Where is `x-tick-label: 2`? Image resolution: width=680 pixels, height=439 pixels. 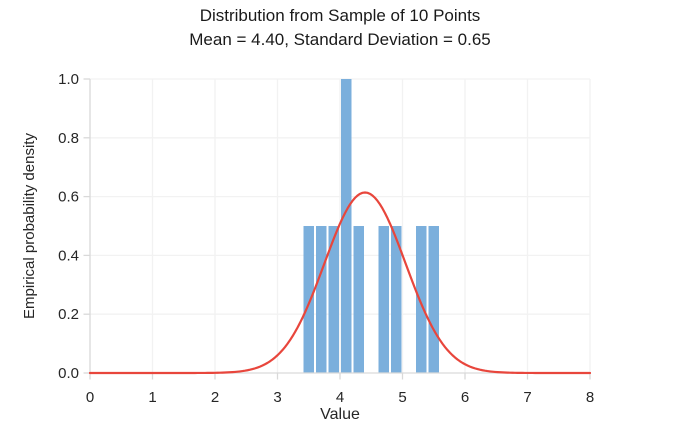
x-tick-label: 2 is located at coordinates (215, 397).